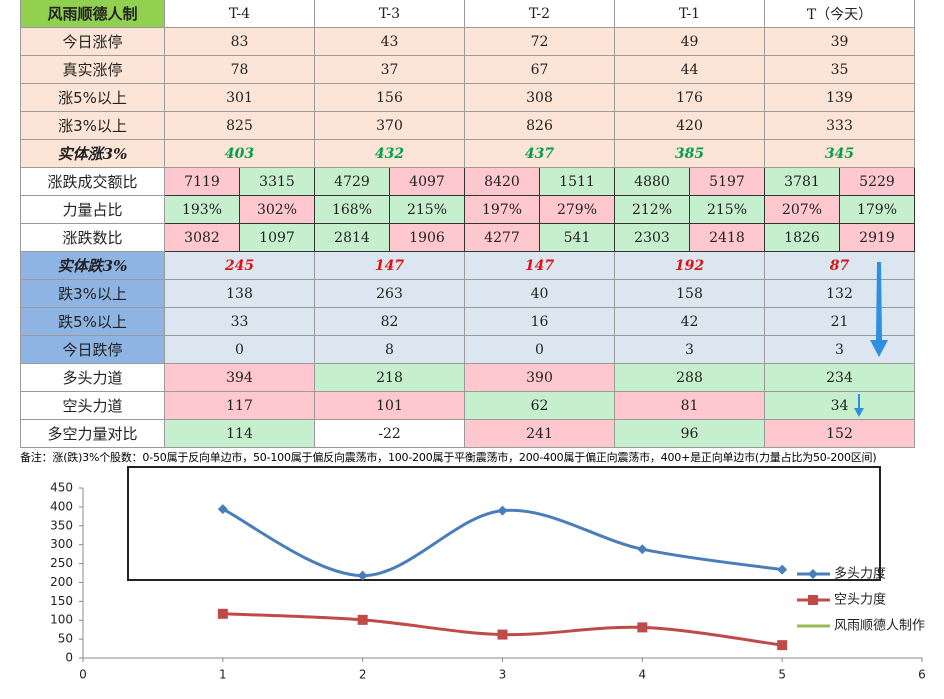 Image resolution: width=944 pixels, height=699 pixels. What do you see at coordinates (879, 626) in the screenshot?
I see `legend-label: 风雨顺德人制作` at bounding box center [879, 626].